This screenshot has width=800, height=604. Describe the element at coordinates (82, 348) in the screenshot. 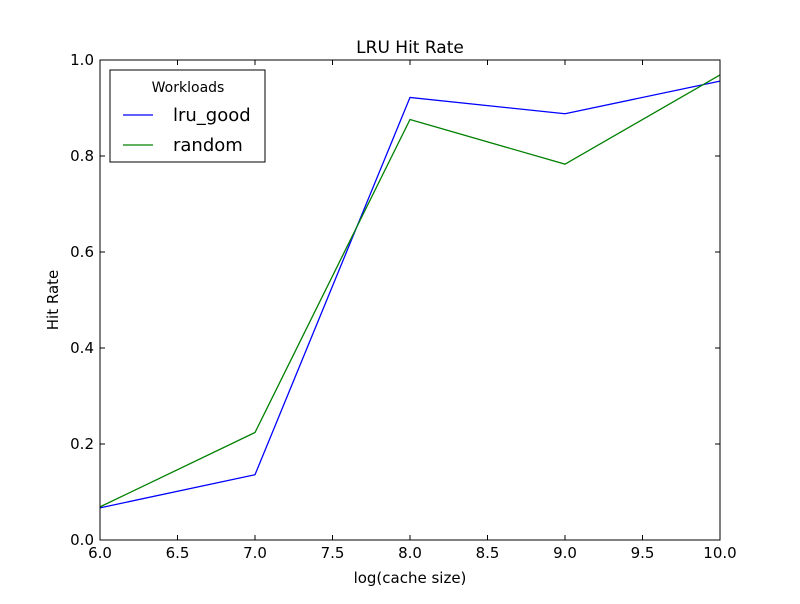

I see `y-tick-label: 0.4` at that location.